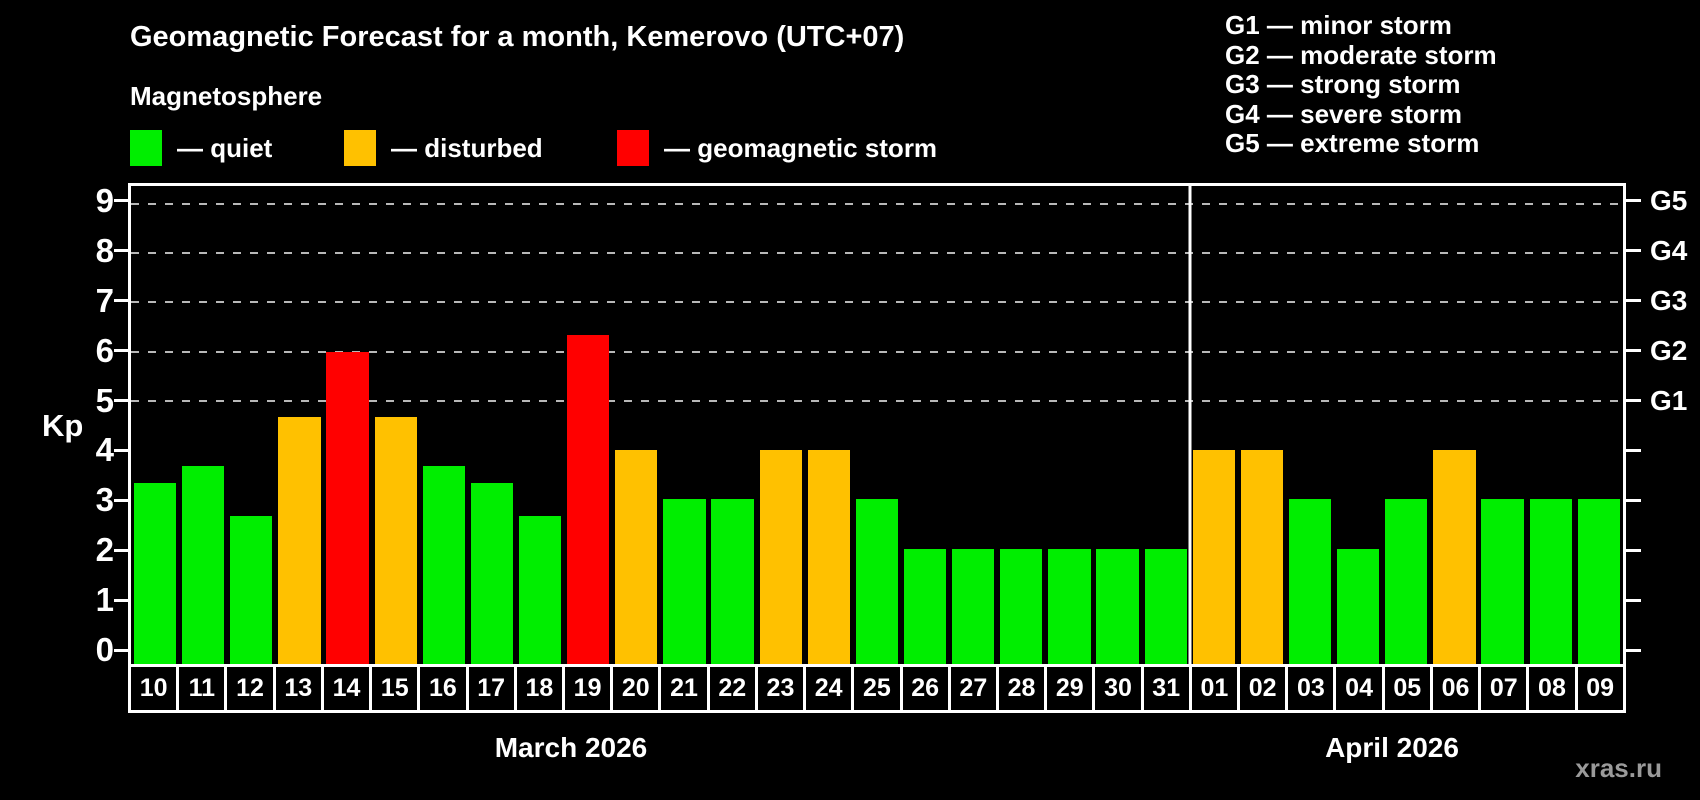 Image resolution: width=1700 pixels, height=800 pixels. Describe the element at coordinates (63, 425) in the screenshot. I see `y-axis-title: Kp` at that location.